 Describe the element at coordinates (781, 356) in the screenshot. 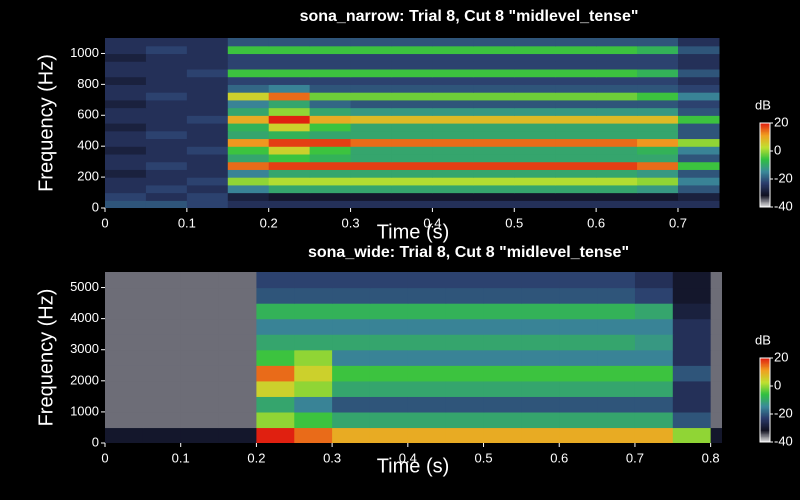

I see `colorbar-tick-label: 20` at that location.